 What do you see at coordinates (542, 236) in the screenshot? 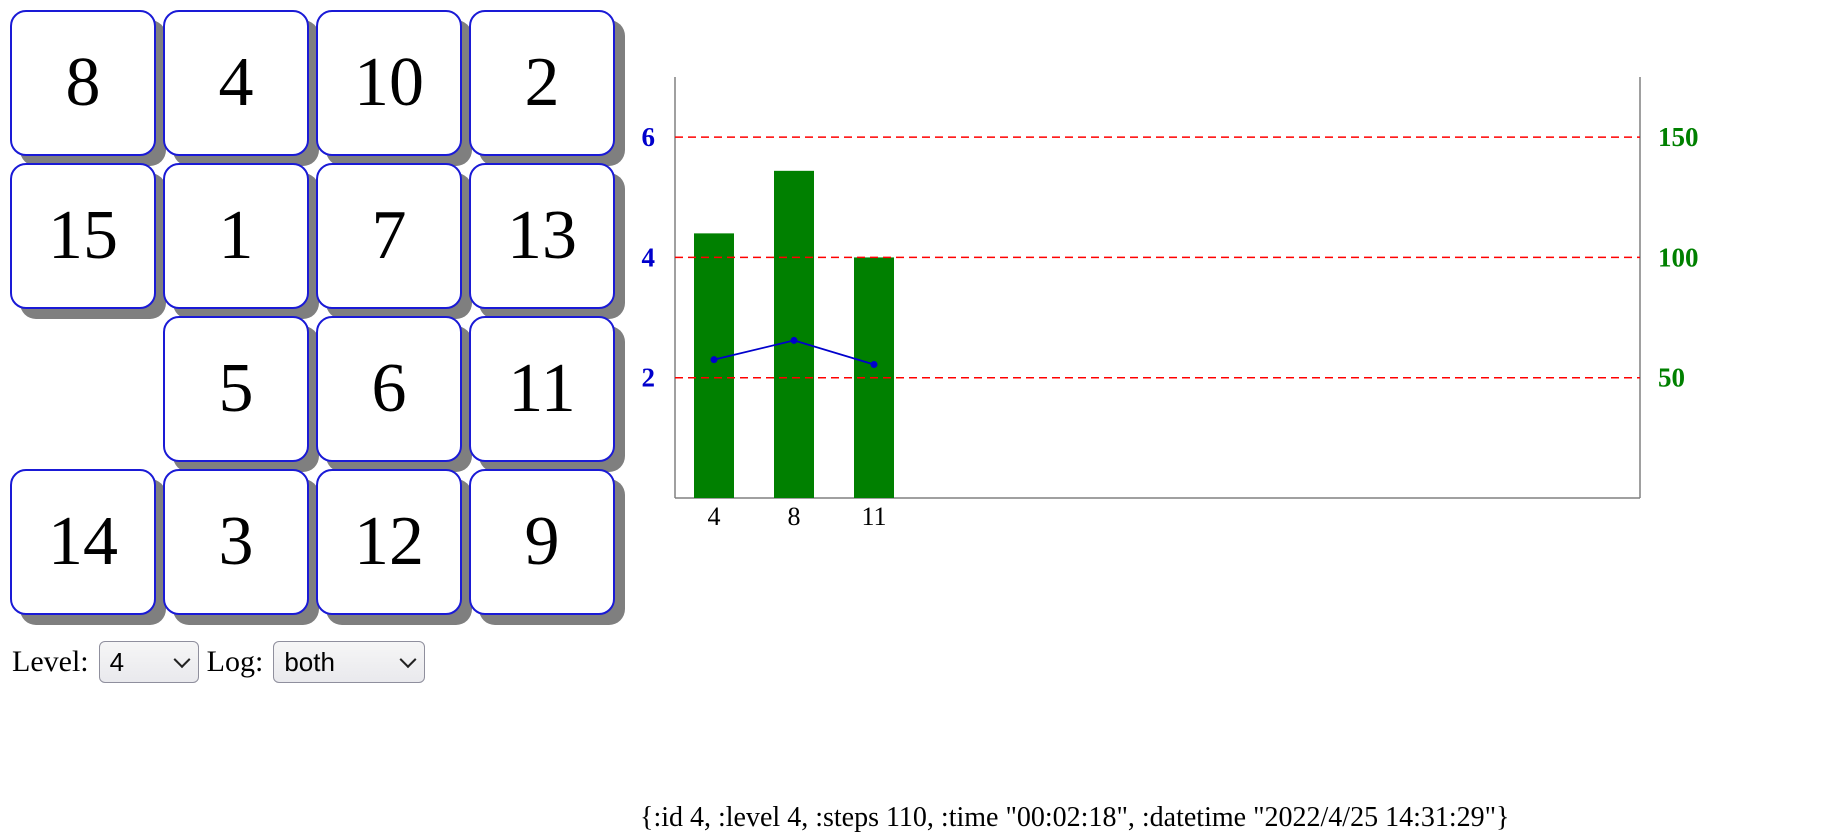
I see `tile-13: 13` at bounding box center [542, 236].